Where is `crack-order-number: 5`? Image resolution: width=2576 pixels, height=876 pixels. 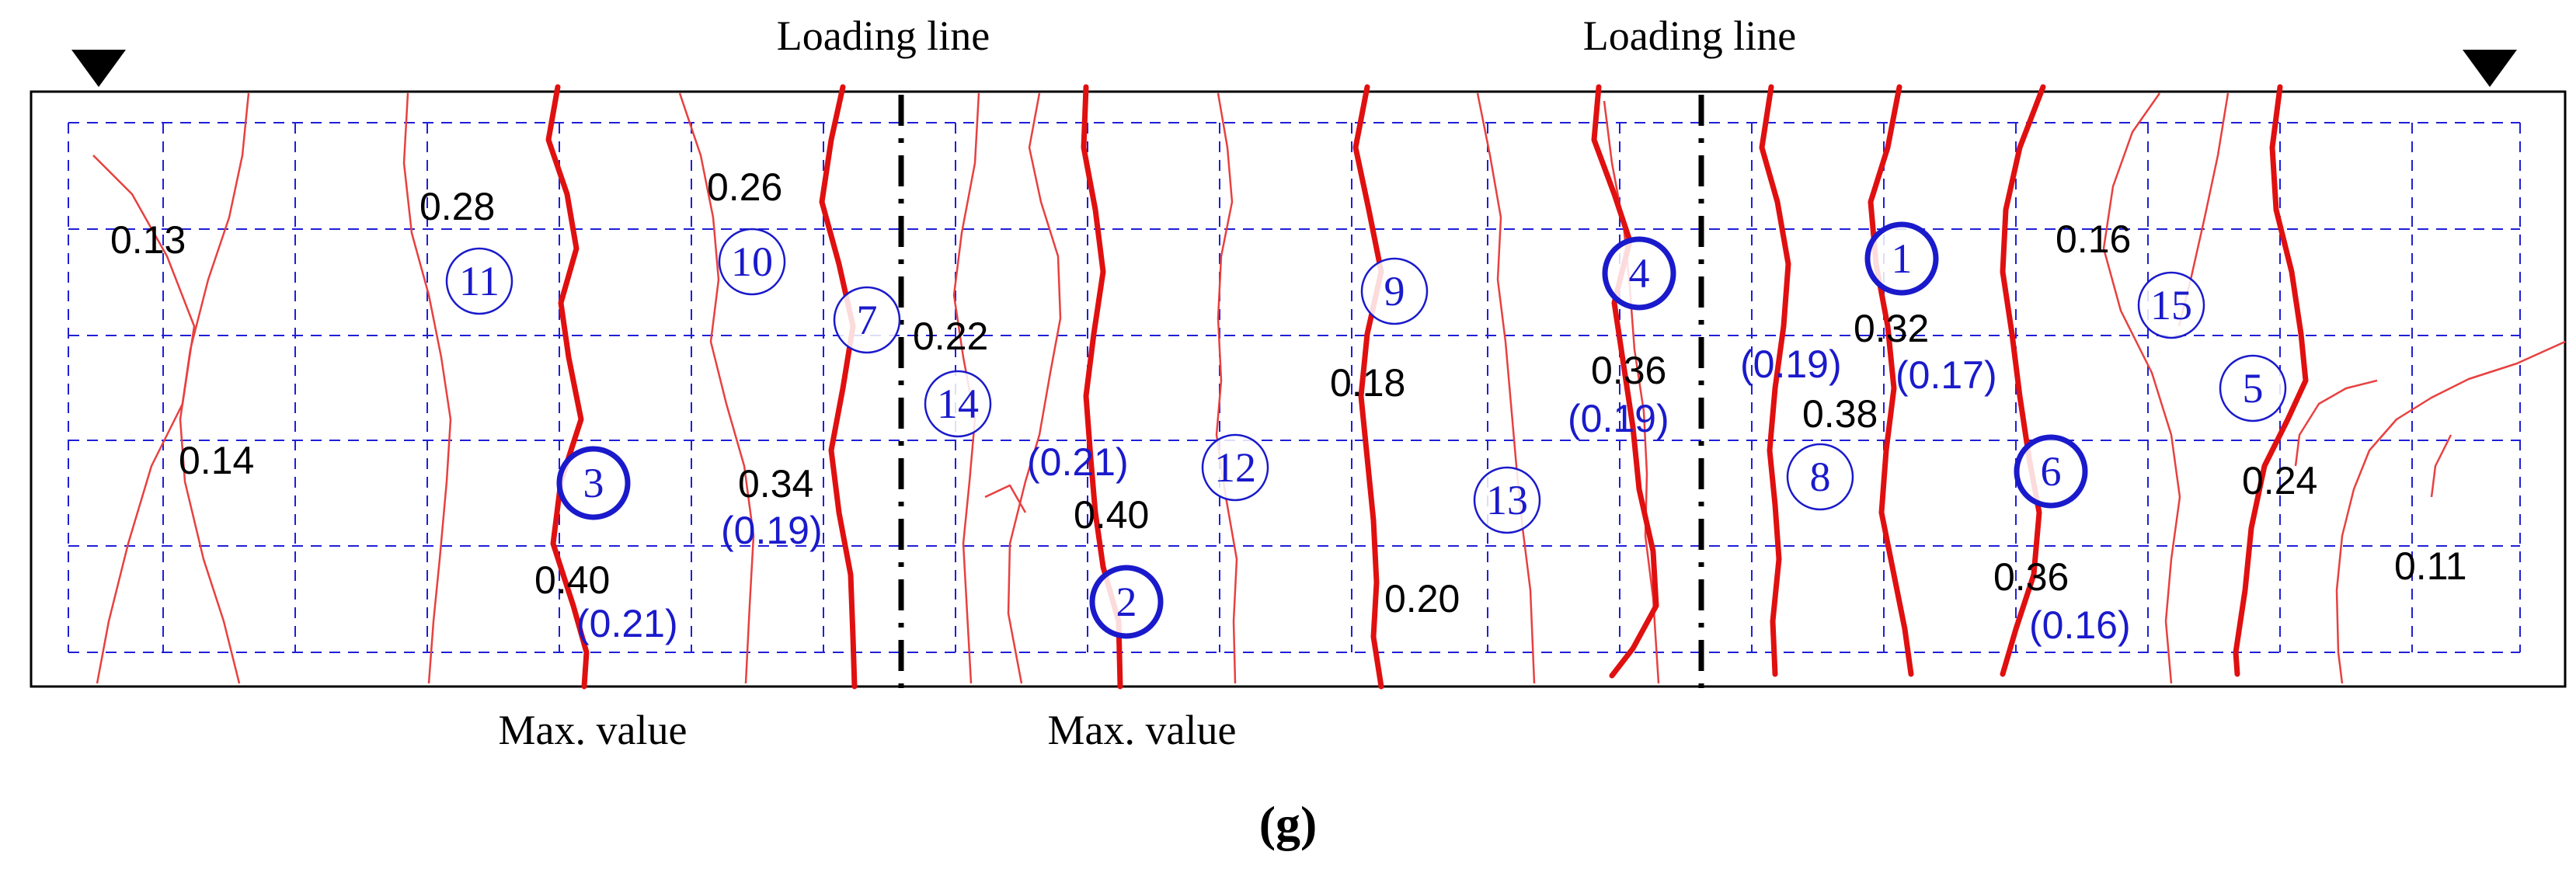
crack-order-number: 5 is located at coordinates (2253, 388).